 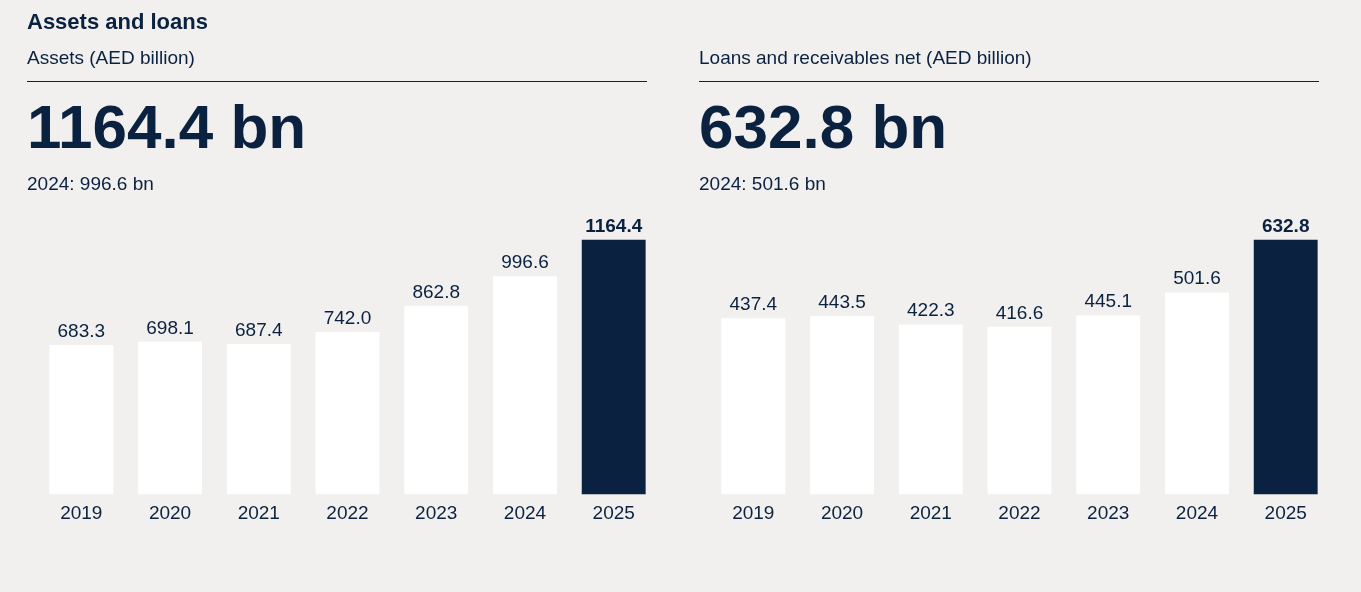 What do you see at coordinates (1019, 312) in the screenshot?
I see `data-label: 416.6` at bounding box center [1019, 312].